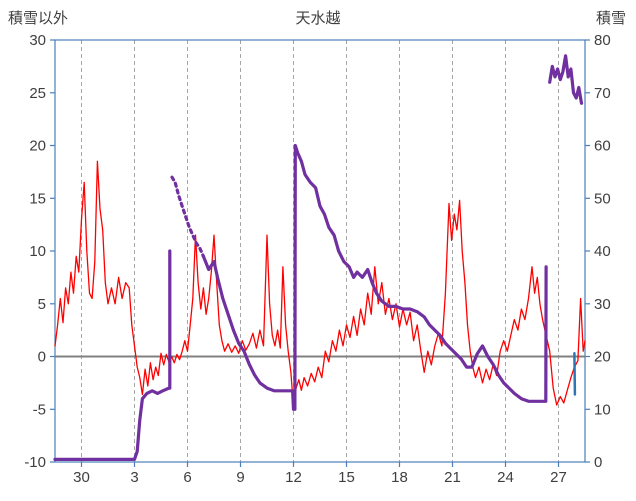 The image size is (636, 501). I want to click on right-tick-label: 50, so click(602, 198).